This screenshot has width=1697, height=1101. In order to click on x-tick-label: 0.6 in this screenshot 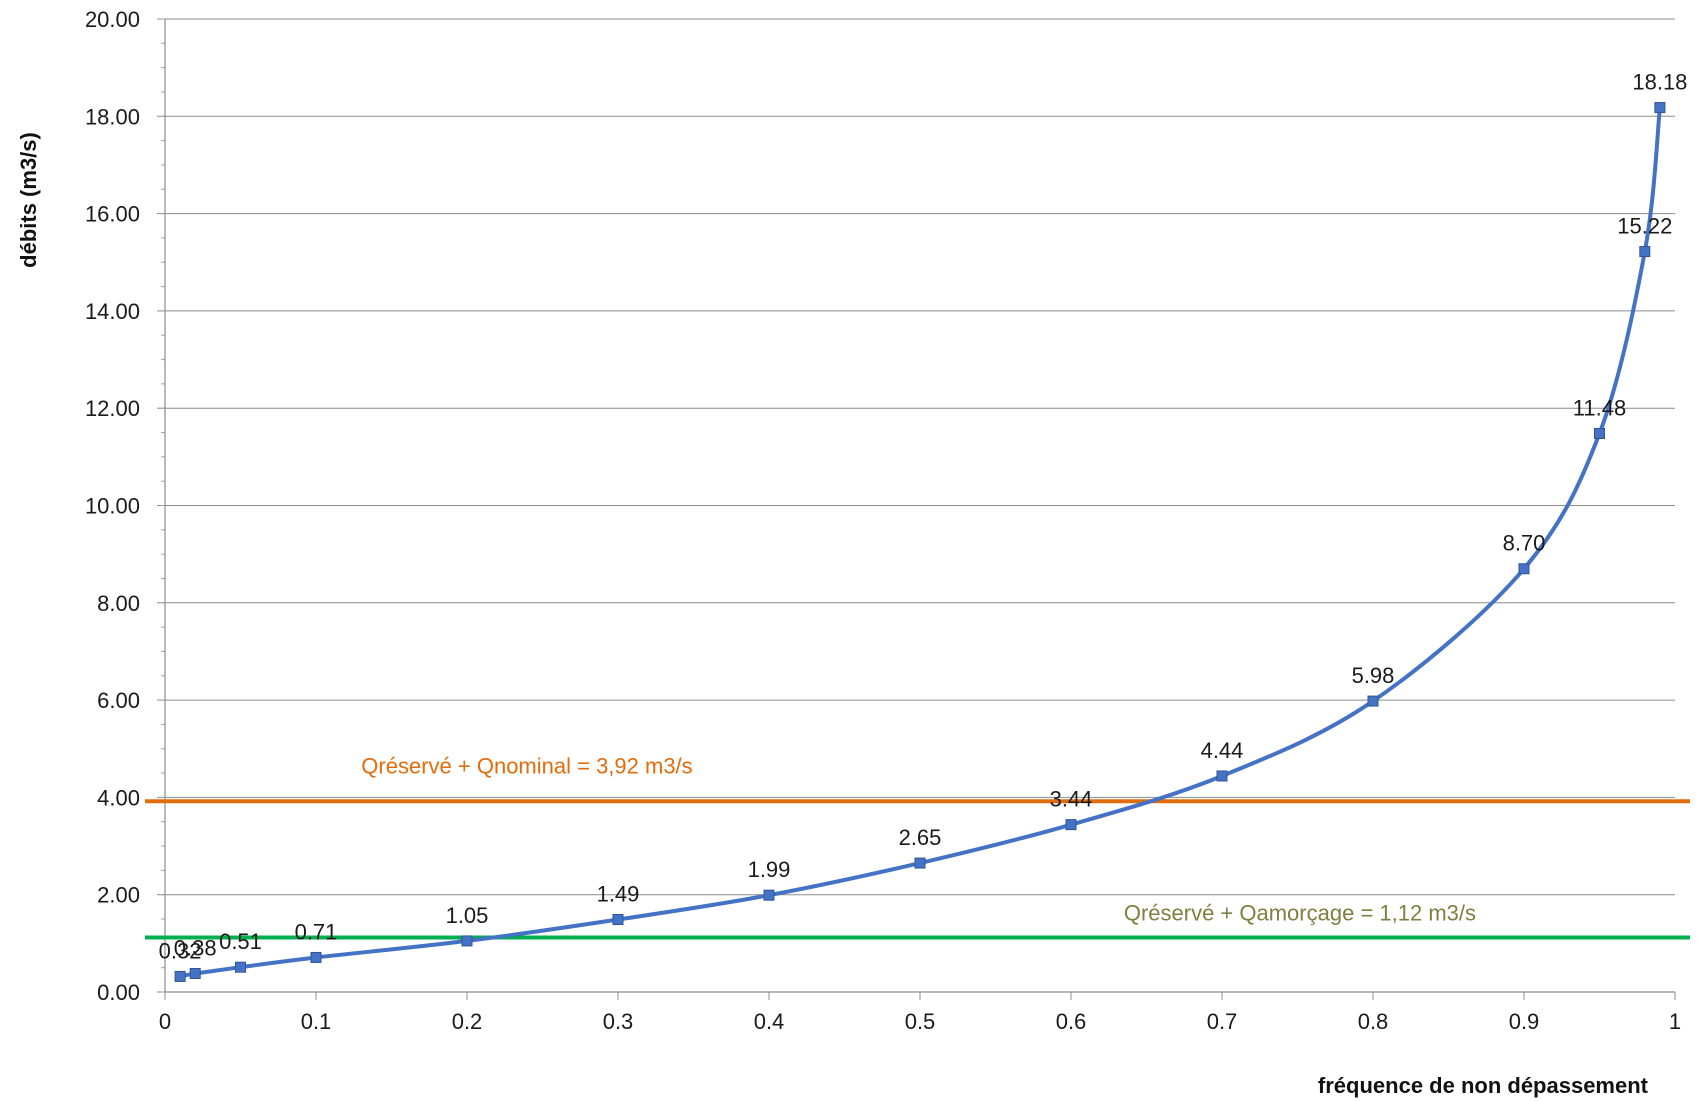, I will do `click(1071, 1021)`.